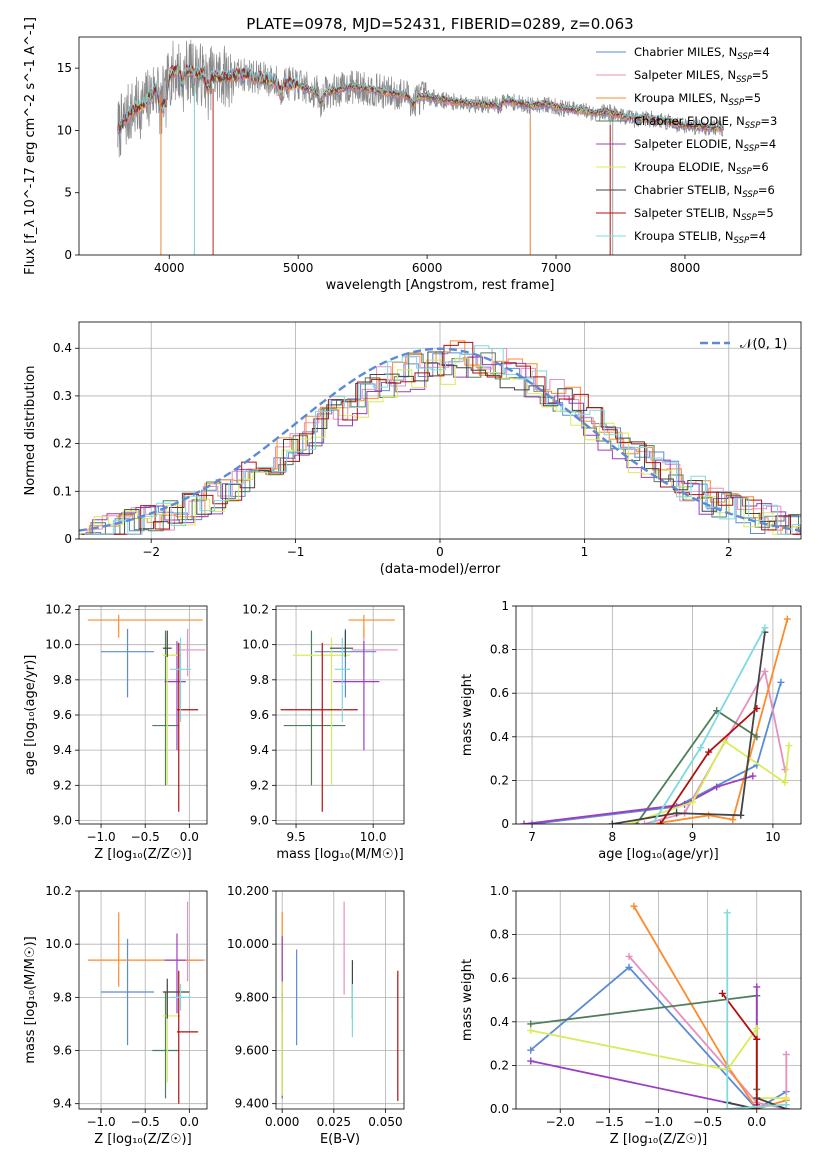 The image size is (819, 1170). What do you see at coordinates (259, 785) in the screenshot?
I see `y-tick-label: 9.2` at bounding box center [259, 785].